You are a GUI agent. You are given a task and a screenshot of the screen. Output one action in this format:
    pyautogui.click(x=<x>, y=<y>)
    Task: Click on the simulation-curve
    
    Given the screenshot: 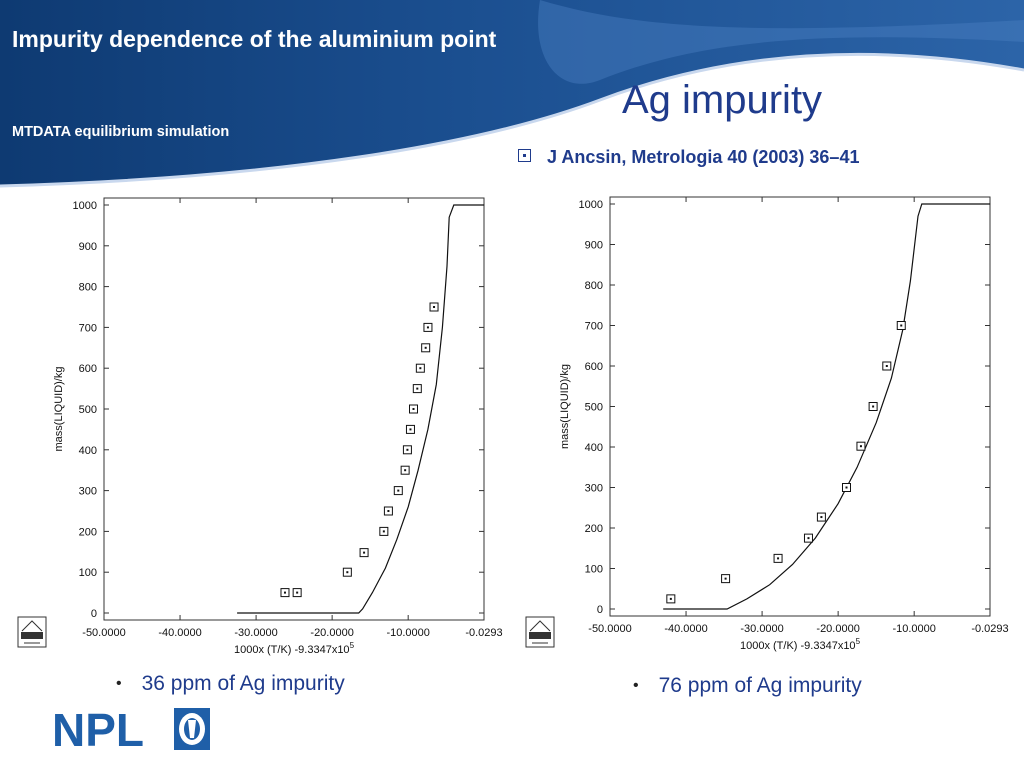 What is the action you would take?
    pyautogui.click(x=361, y=409)
    